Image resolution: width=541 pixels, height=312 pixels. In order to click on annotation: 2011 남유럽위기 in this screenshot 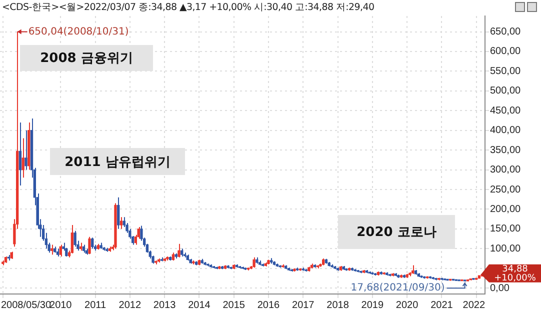, I will do `click(117, 161)`.